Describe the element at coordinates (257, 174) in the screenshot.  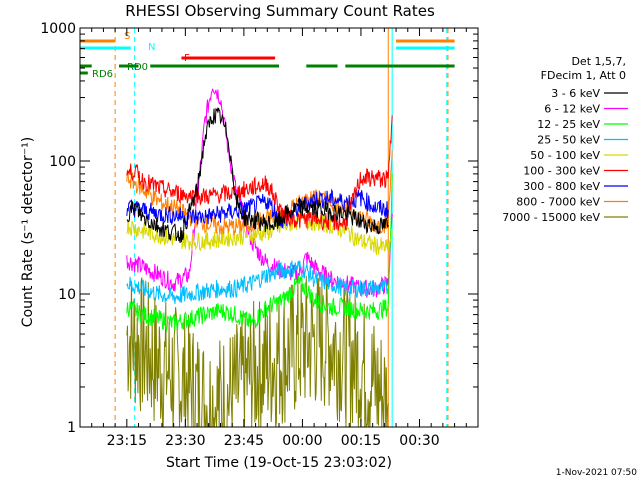
I see `series-line-3-6kev` at that location.